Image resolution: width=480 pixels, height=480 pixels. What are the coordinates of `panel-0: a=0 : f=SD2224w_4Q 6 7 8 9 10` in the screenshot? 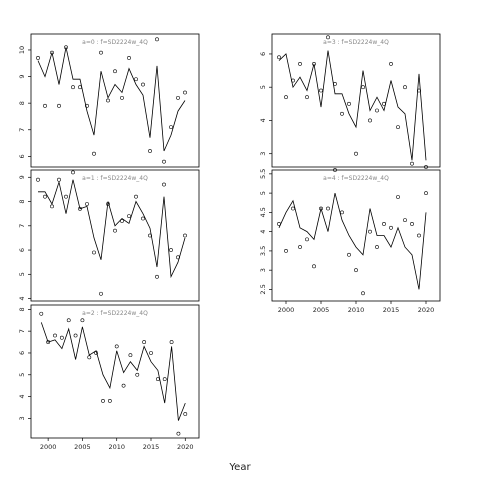 It's located at (109, 100).